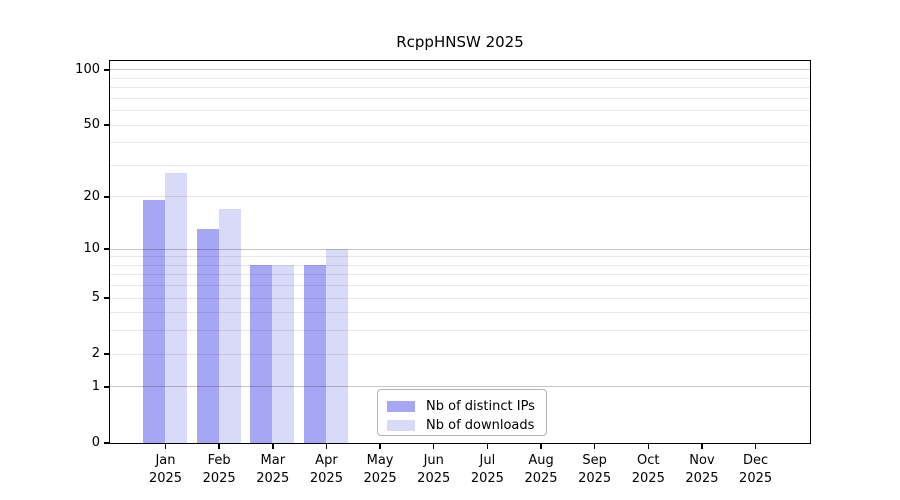 Image resolution: width=900 pixels, height=500 pixels. I want to click on legend-label-distinct-ips: Nb of distinct IPs, so click(480, 406).